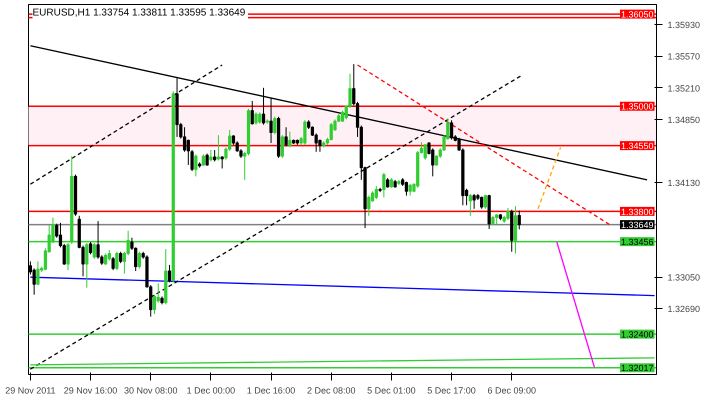 Image resolution: width=703 pixels, height=398 pixels. I want to click on y-tick-label: 1.35570, so click(684, 57).